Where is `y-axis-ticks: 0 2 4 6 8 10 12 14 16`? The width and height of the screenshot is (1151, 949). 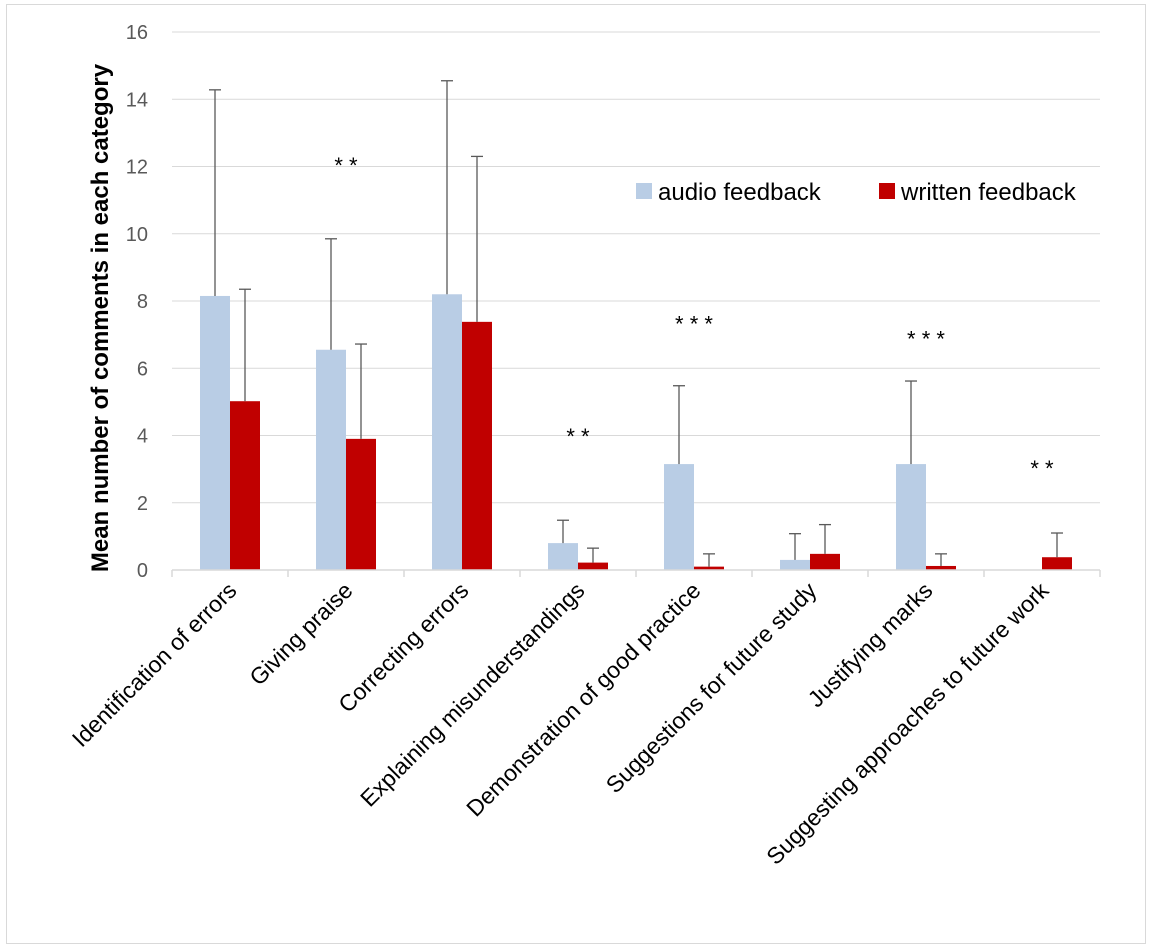
y-axis-ticks: 0 2 4 6 8 10 12 14 16 is located at coordinates (137, 302).